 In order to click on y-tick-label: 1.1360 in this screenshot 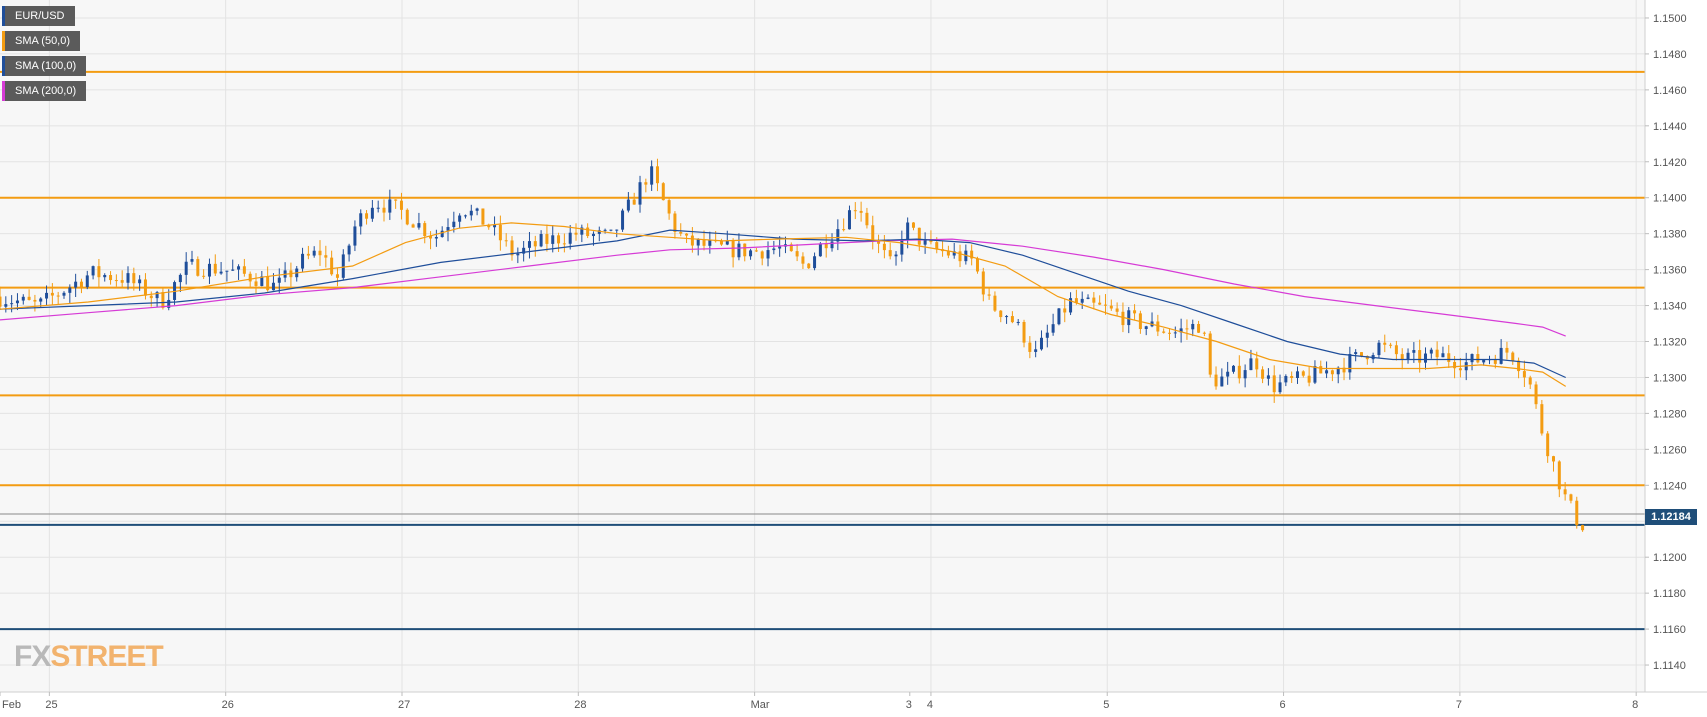, I will do `click(1670, 271)`.